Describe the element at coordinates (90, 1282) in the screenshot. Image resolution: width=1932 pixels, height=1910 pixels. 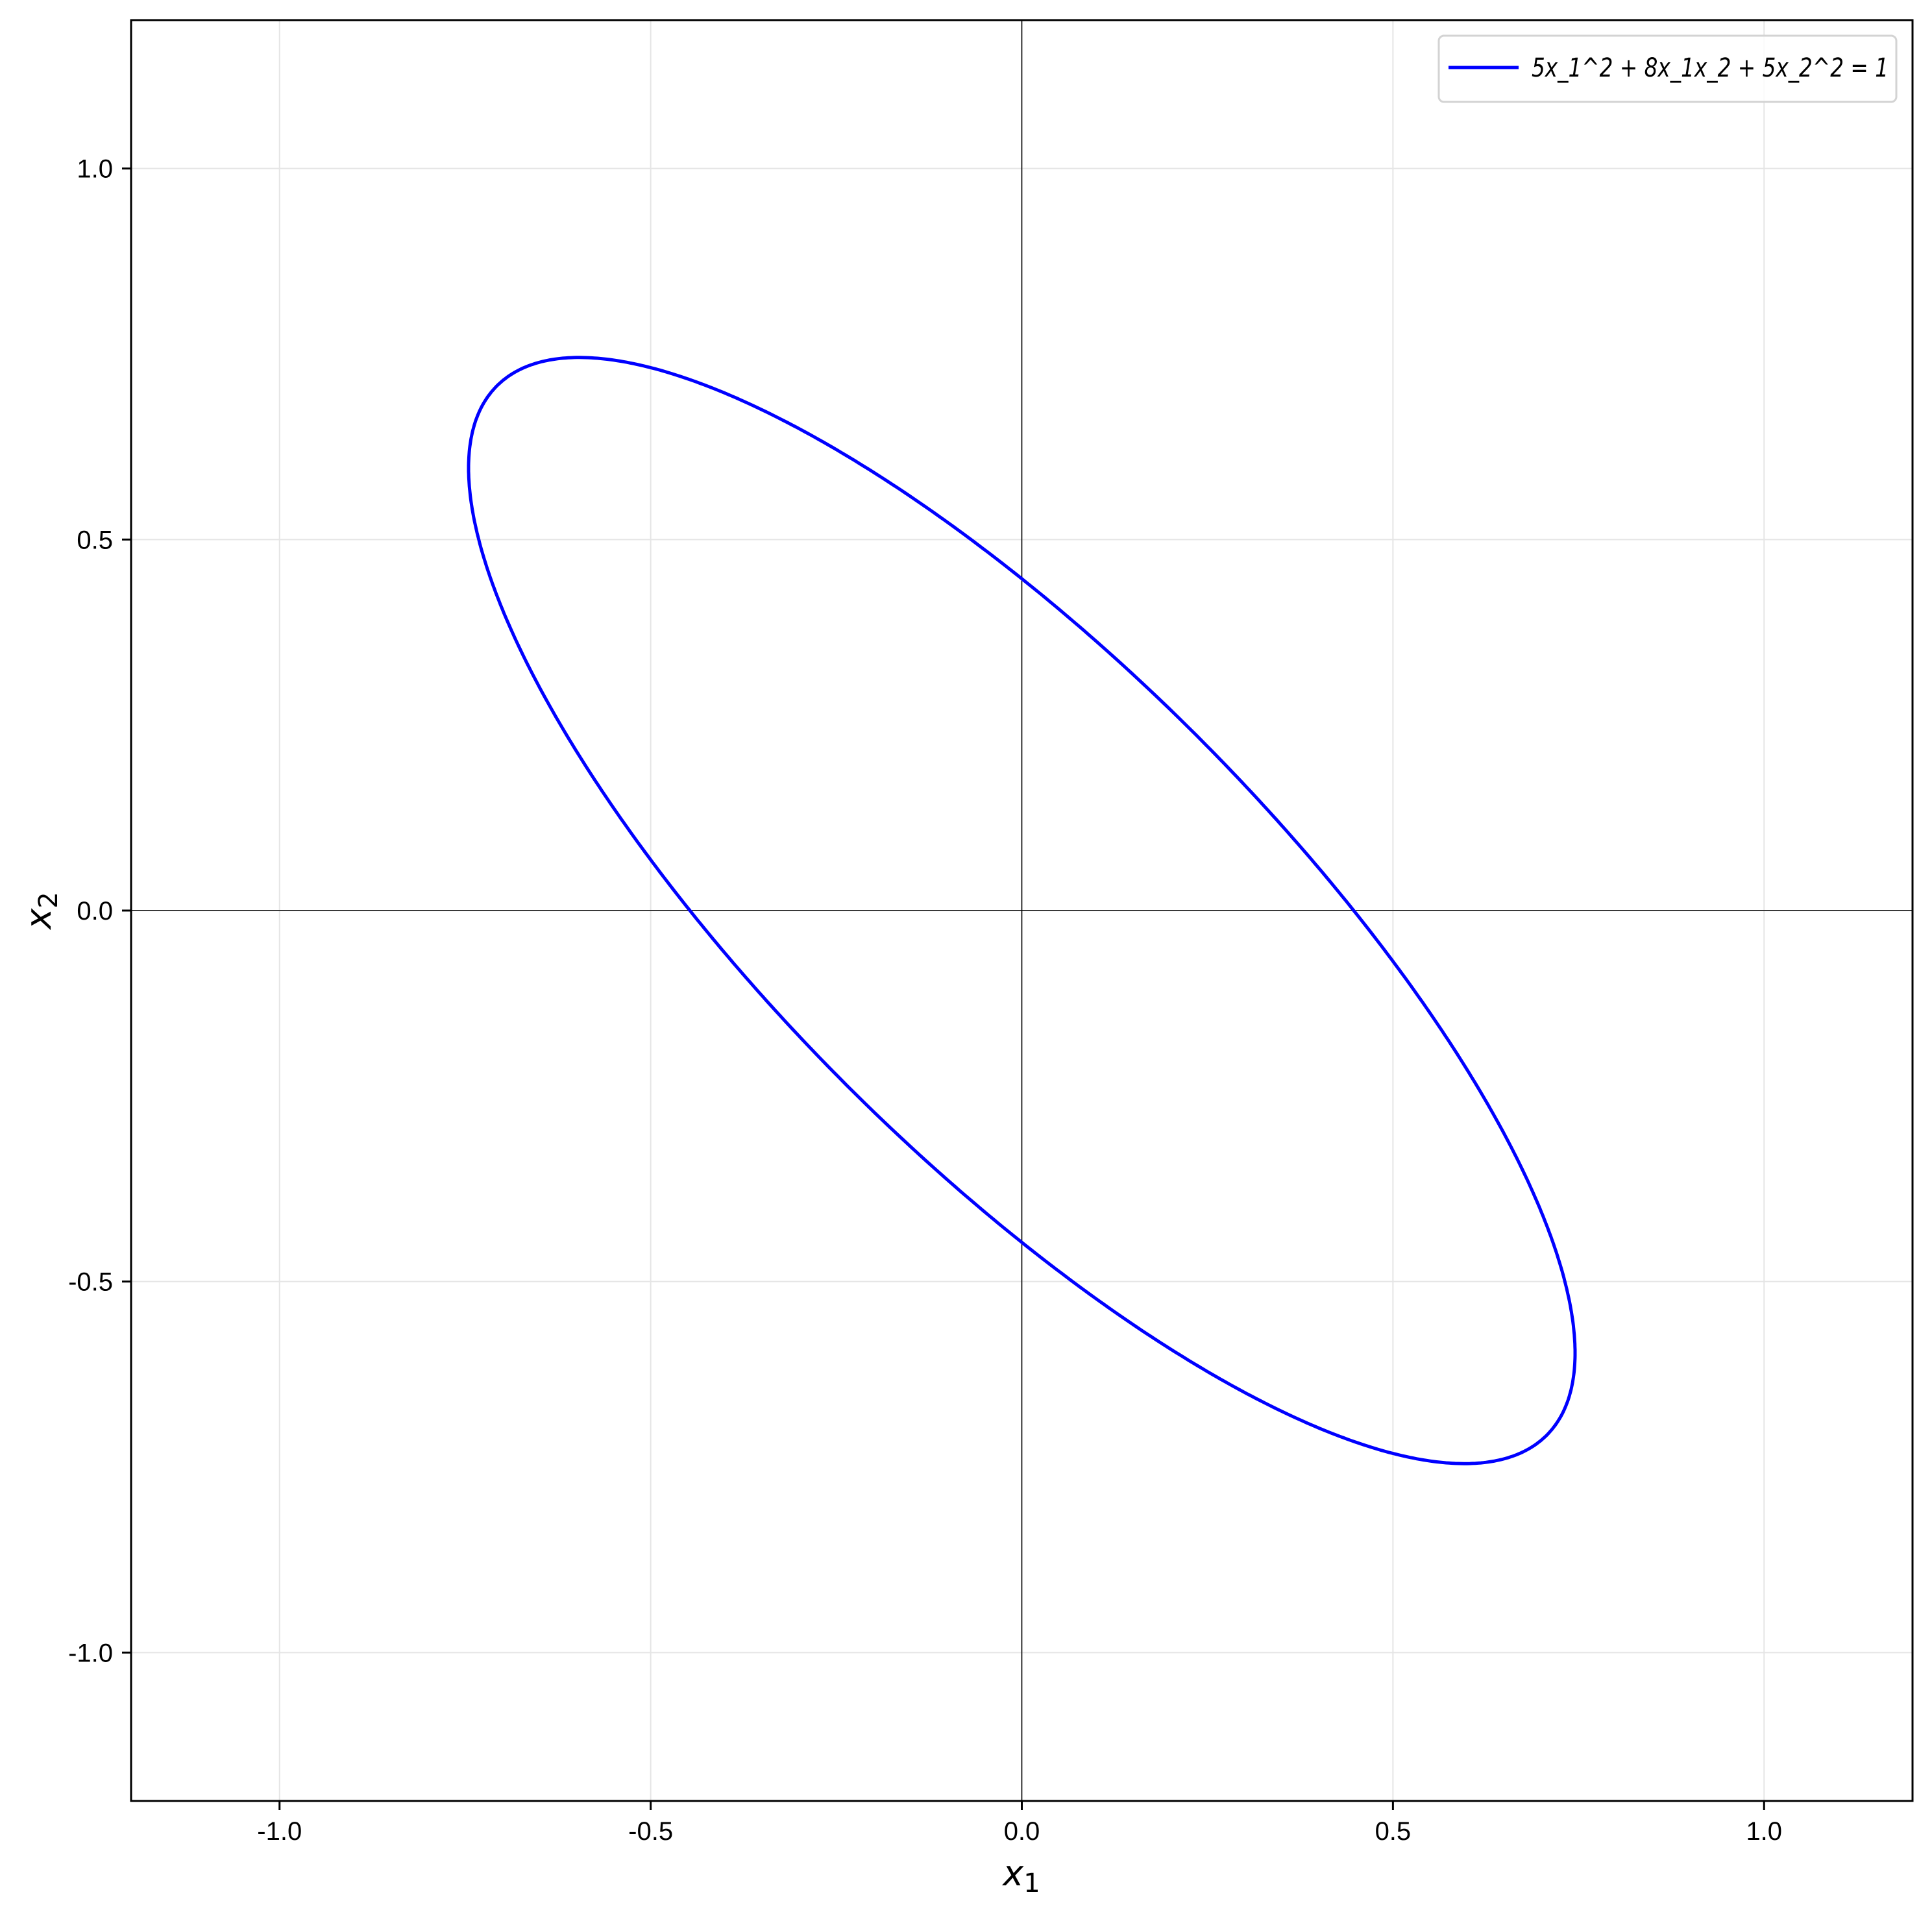
I see `y-tick-label: -0.5` at that location.